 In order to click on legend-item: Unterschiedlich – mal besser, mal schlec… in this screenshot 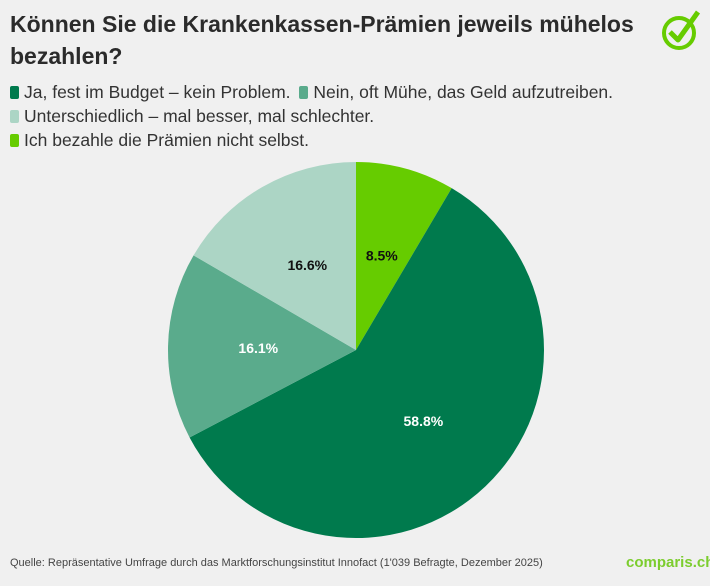, I will do `click(192, 116)`.